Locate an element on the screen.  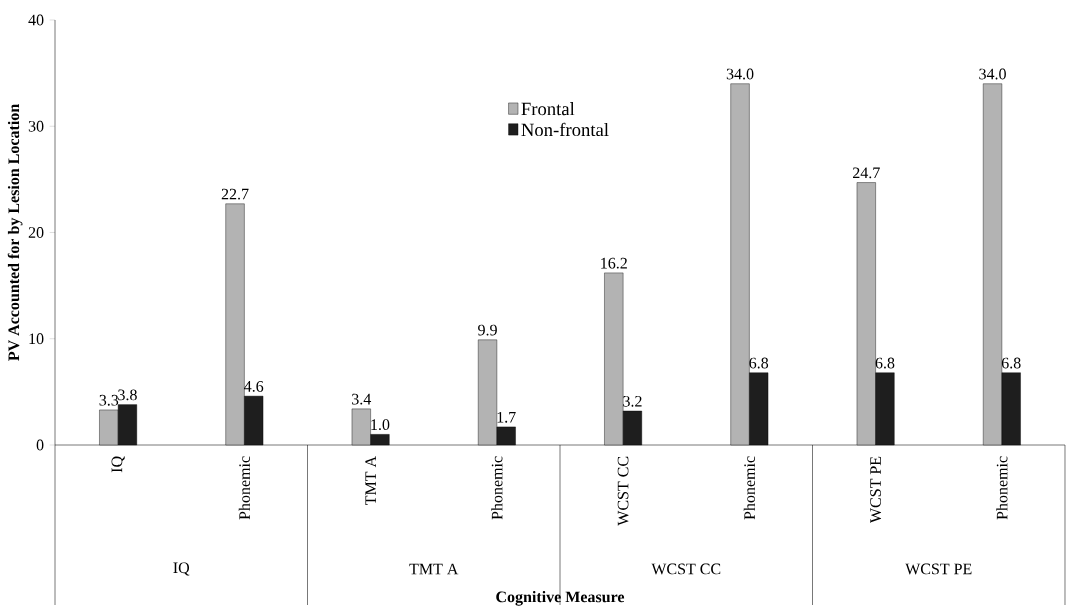
text: WCST PE is located at coordinates (938, 569).